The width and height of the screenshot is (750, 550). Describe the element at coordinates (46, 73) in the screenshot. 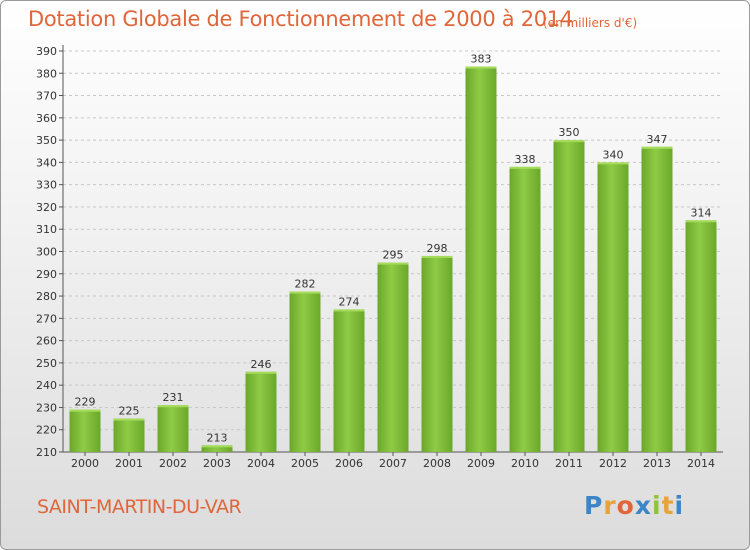

I see `y-tick-label: 380` at that location.